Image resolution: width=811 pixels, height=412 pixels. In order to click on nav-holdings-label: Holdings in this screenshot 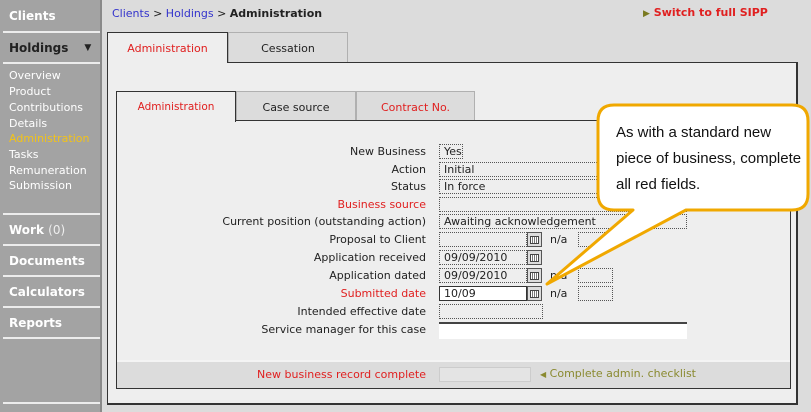, I will do `click(39, 47)`.